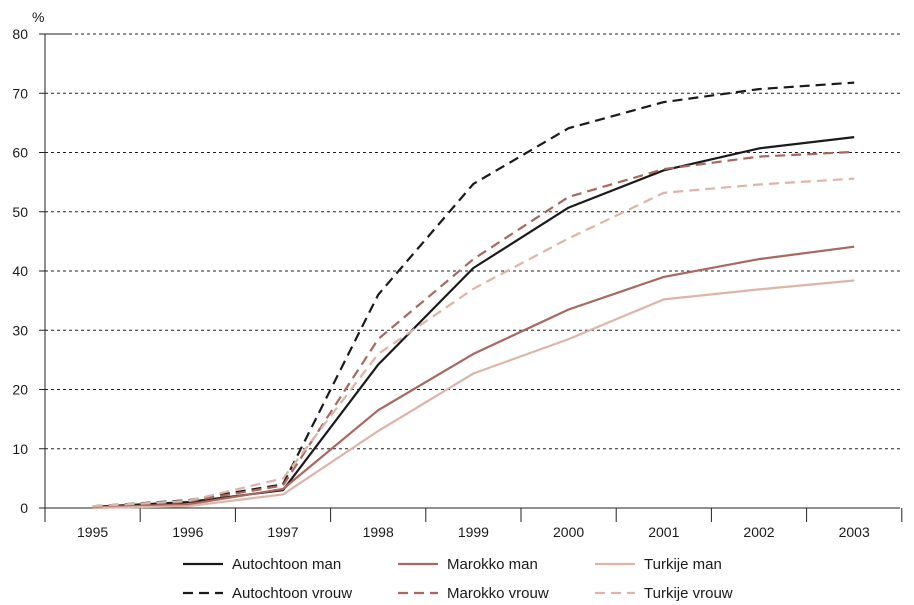  Describe the element at coordinates (683, 564) in the screenshot. I see `legend-label: Turkije man` at that location.